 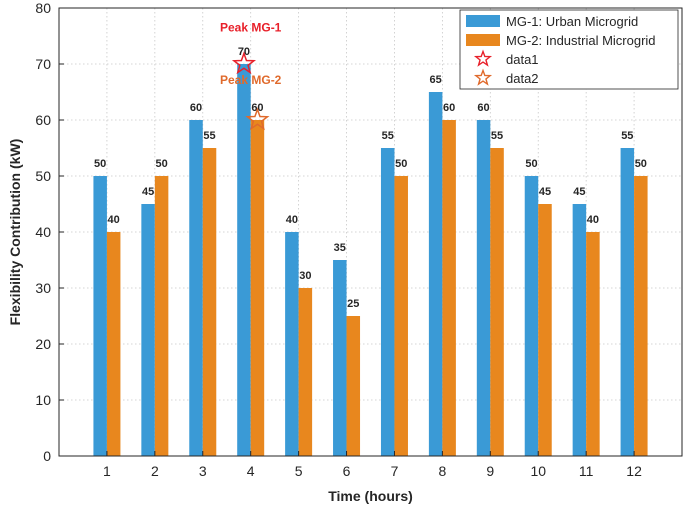 I want to click on y-tick-label: 40, so click(x=43, y=232).